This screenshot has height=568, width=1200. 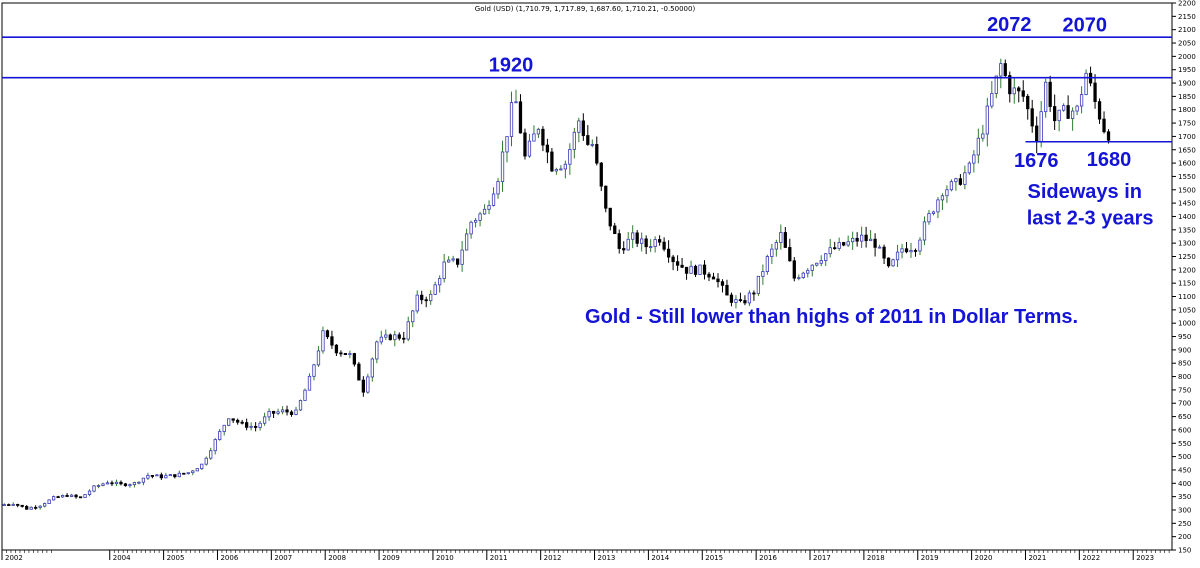 What do you see at coordinates (1184, 390) in the screenshot?
I see `y-tick-label: 750` at bounding box center [1184, 390].